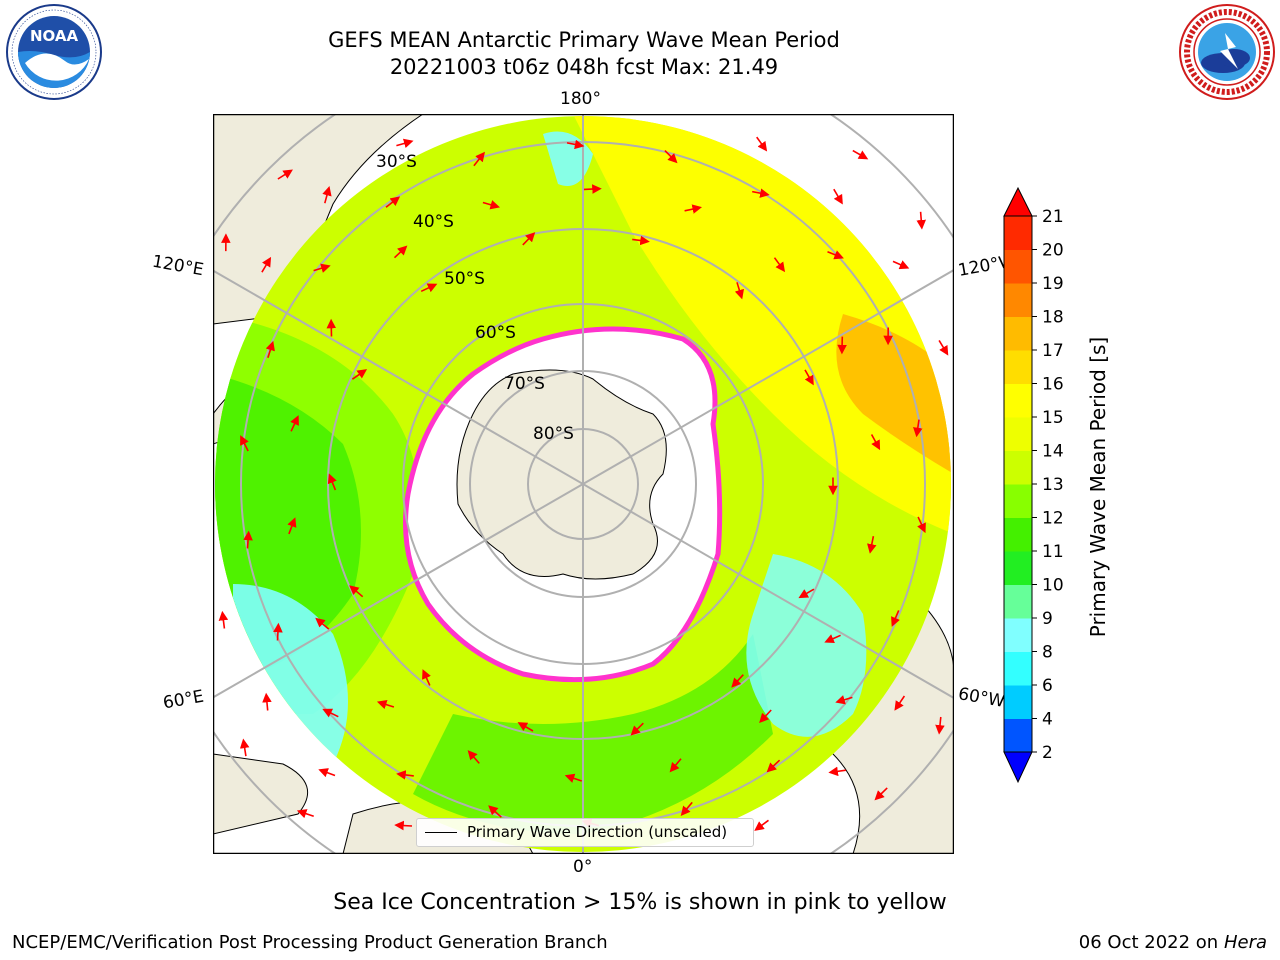 The height and width of the screenshot is (960, 1280). What do you see at coordinates (1053, 552) in the screenshot?
I see `colorbar-tick-label: 11` at bounding box center [1053, 552].